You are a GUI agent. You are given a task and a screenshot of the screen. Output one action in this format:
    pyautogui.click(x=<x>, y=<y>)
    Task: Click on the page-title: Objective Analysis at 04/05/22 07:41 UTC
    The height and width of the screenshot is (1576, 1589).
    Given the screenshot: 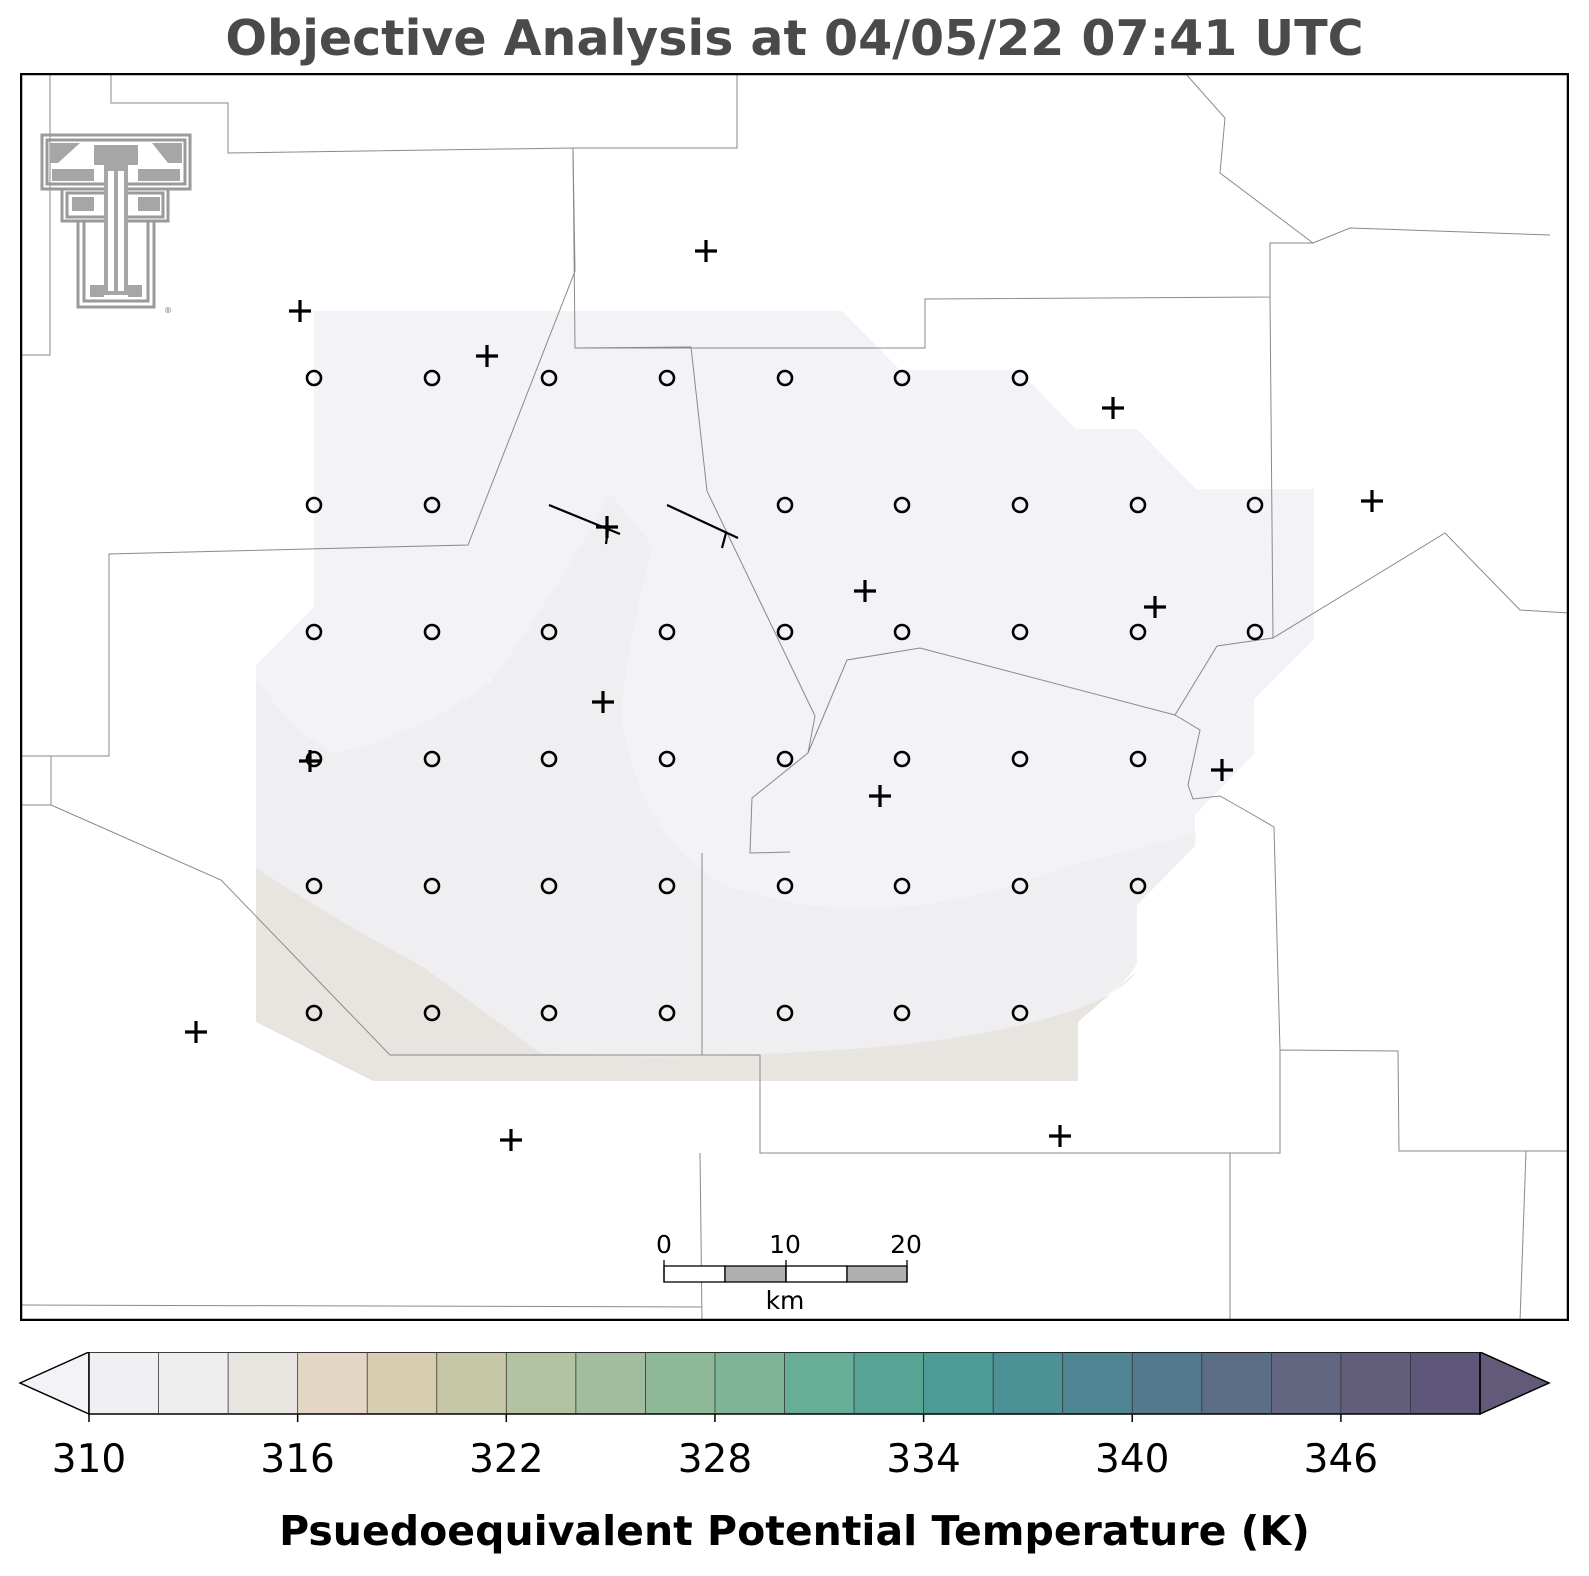 What is the action you would take?
    pyautogui.click(x=794, y=38)
    